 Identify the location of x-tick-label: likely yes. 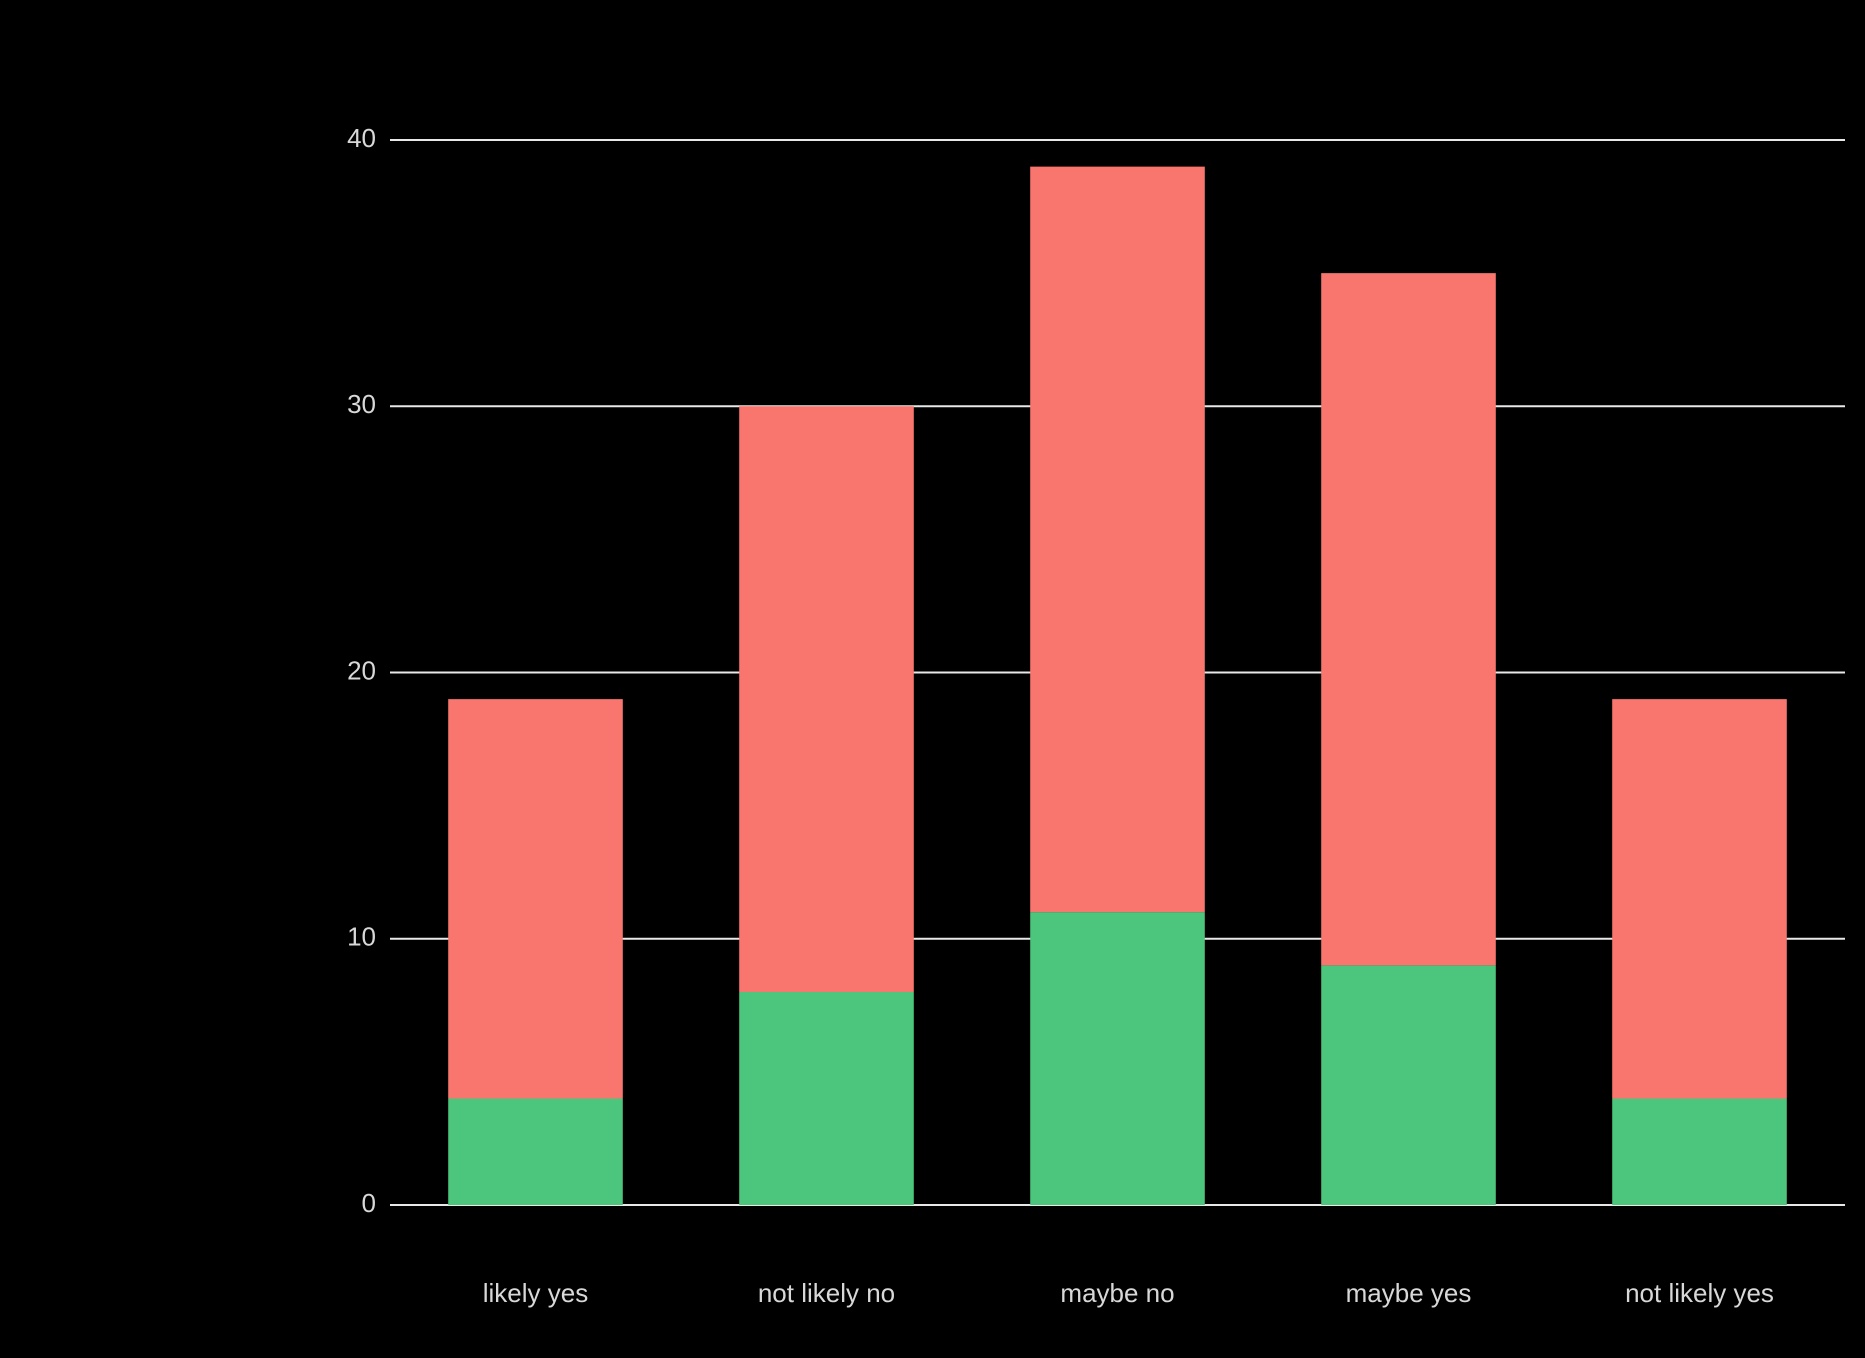
(535, 1293).